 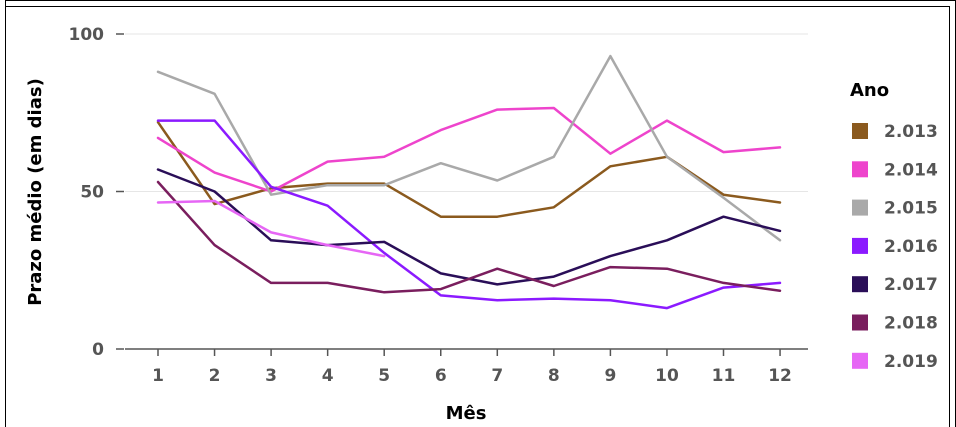 I want to click on x-axis-title: Mês, so click(x=466, y=413).